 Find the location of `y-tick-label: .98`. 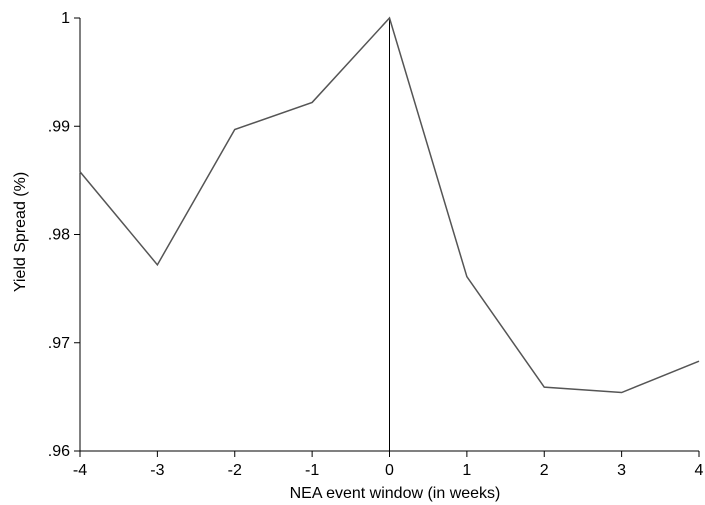

y-tick-label: .98 is located at coordinates (59, 235).